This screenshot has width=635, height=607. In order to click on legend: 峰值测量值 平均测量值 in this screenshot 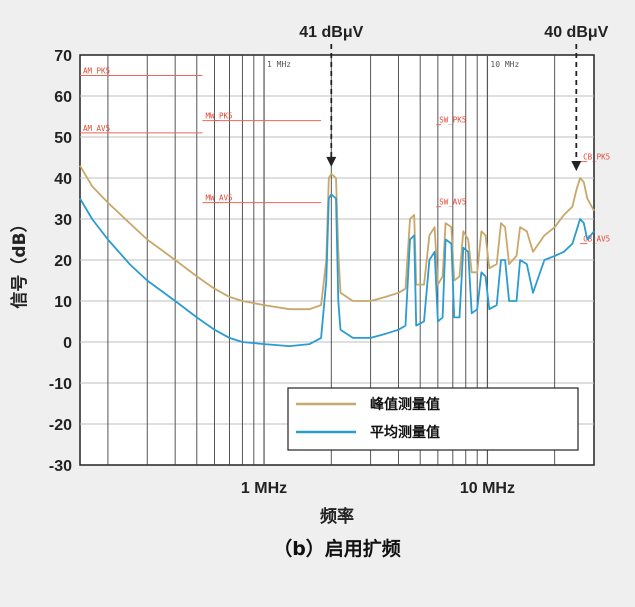, I will do `click(433, 419)`.